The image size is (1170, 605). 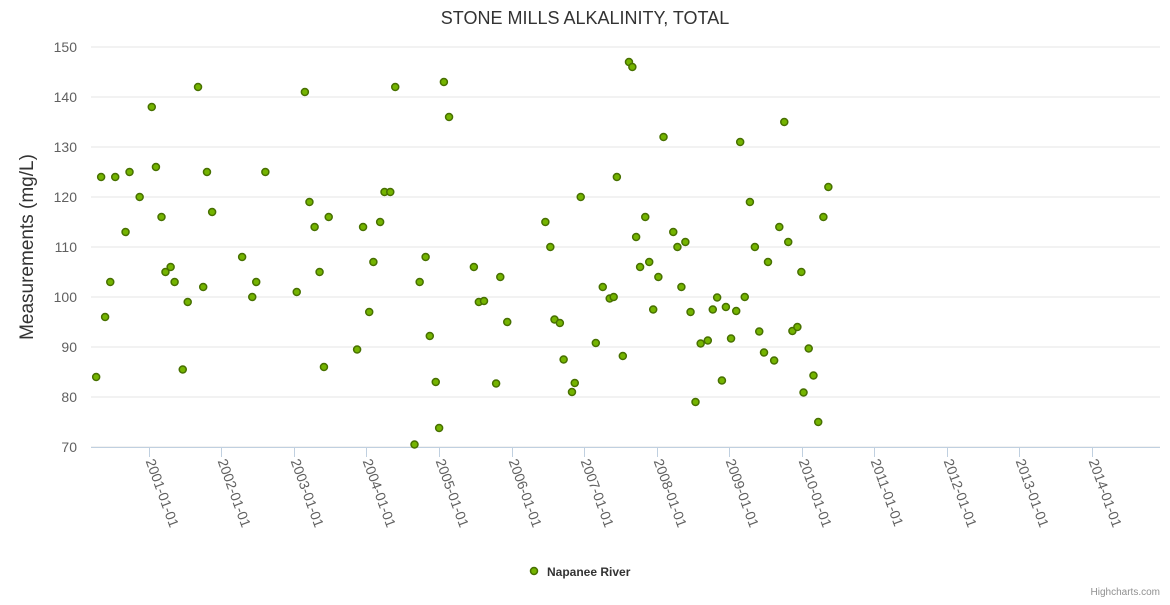 I want to click on legend: Napanee River, so click(x=580, y=572).